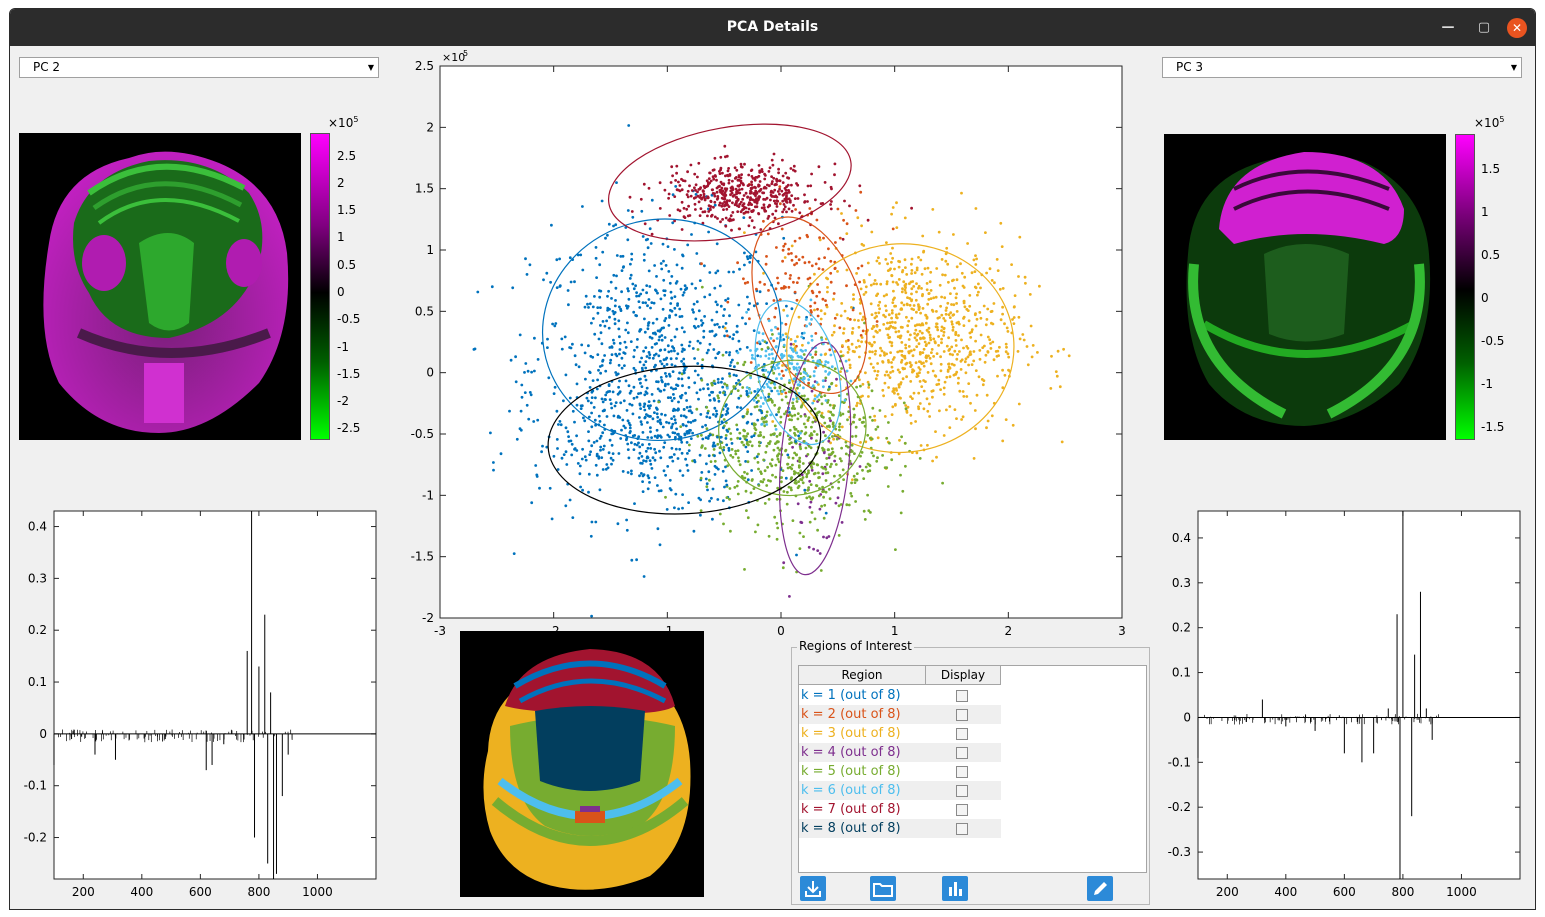 This screenshot has height=917, width=1545. What do you see at coordinates (1484, 27) in the screenshot?
I see `maximize-icon: ▢` at bounding box center [1484, 27].